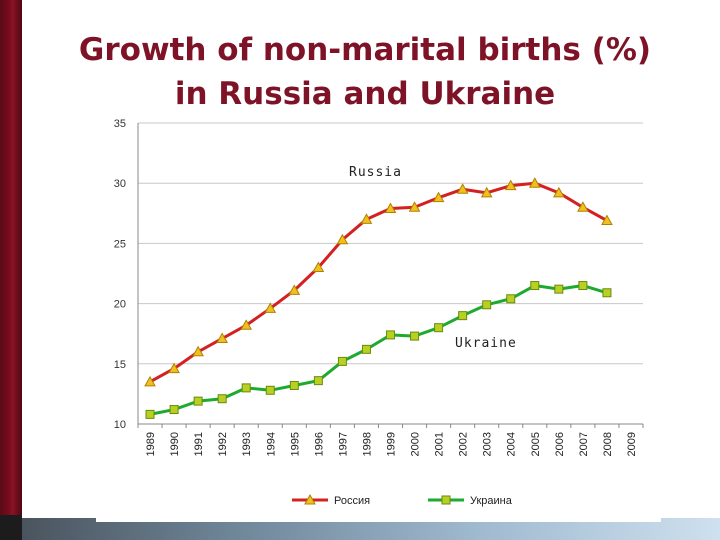 The height and width of the screenshot is (540, 720). What do you see at coordinates (175, 444) in the screenshot?
I see `x-tick-label: 1990` at bounding box center [175, 444].